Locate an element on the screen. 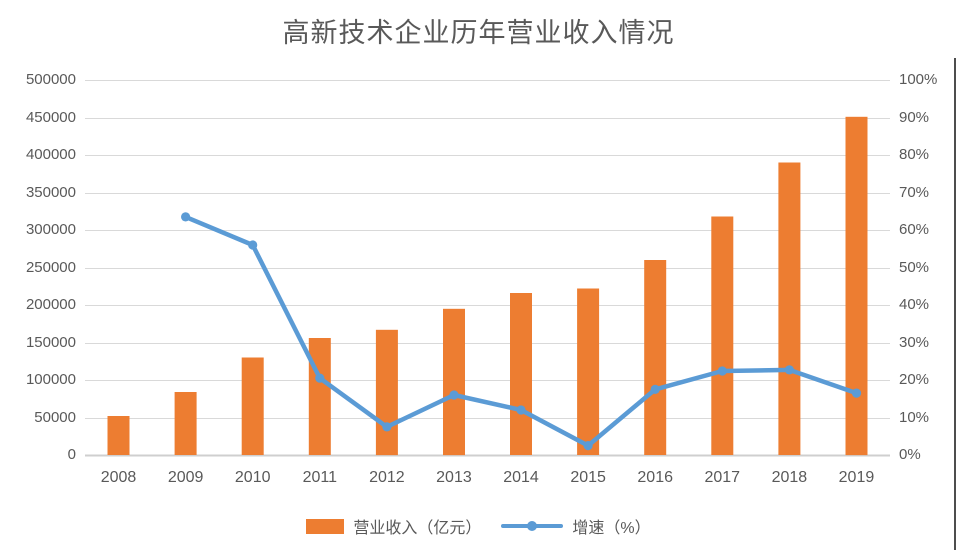 The image size is (957, 552). y-axis-label-left: 150000 is located at coordinates (50, 342).